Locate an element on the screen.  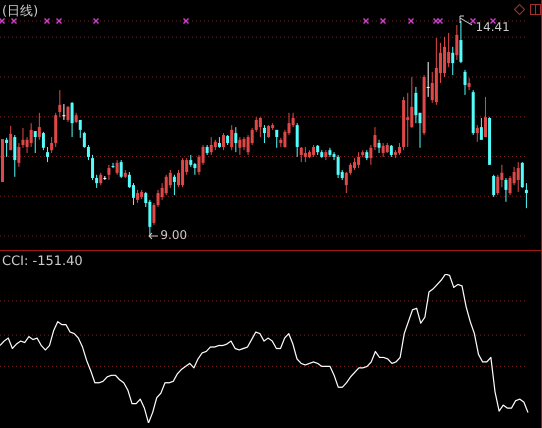
annotation: 9.00 is located at coordinates (174, 235).